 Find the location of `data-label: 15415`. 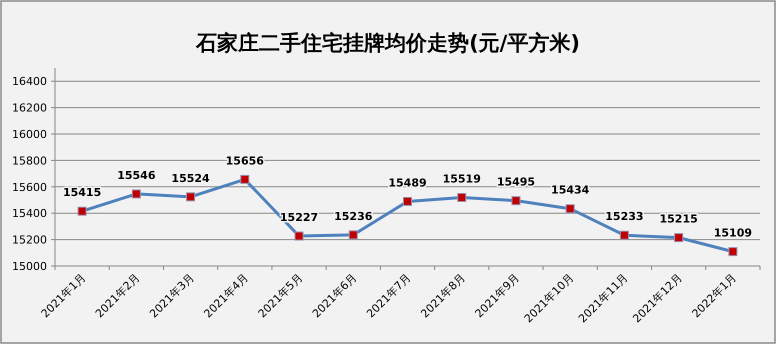

data-label: 15415 is located at coordinates (82, 193).